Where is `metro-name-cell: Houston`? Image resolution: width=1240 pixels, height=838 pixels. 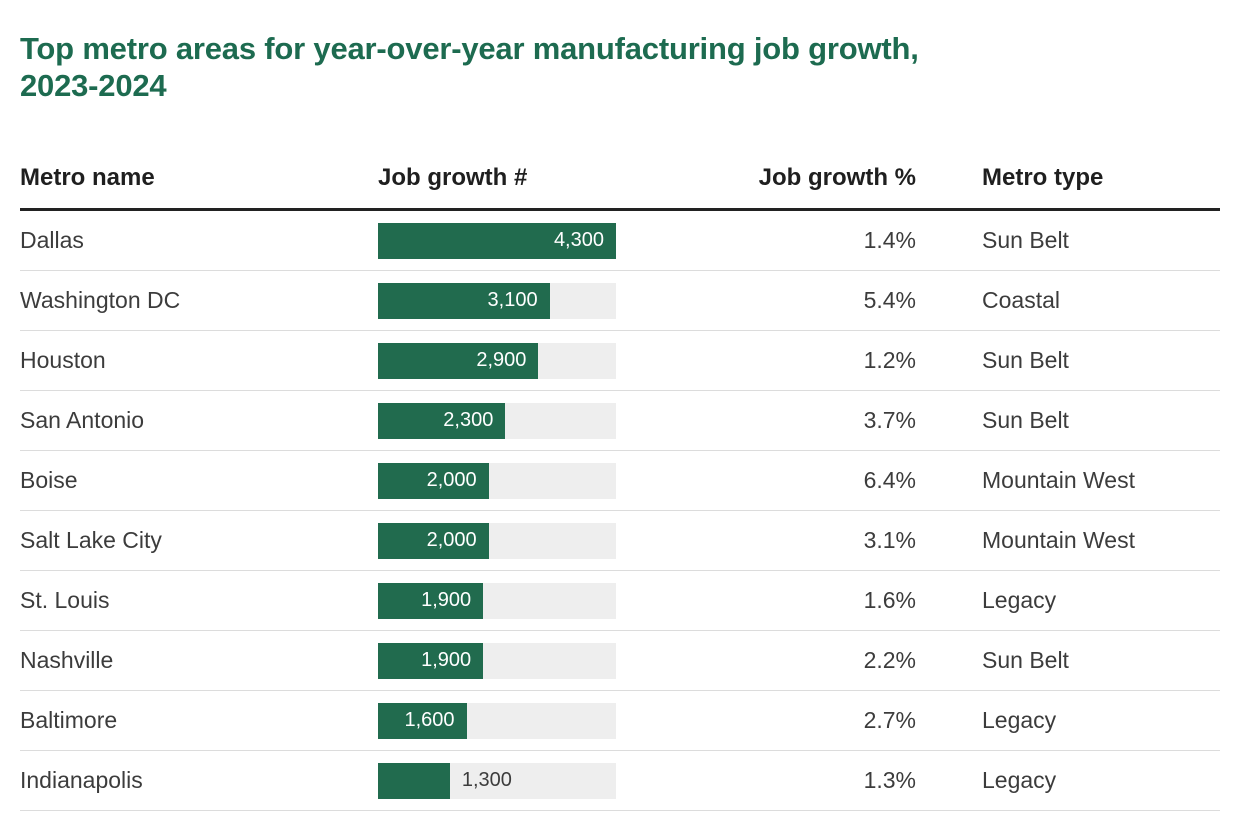
metro-name-cell: Houston is located at coordinates (63, 360).